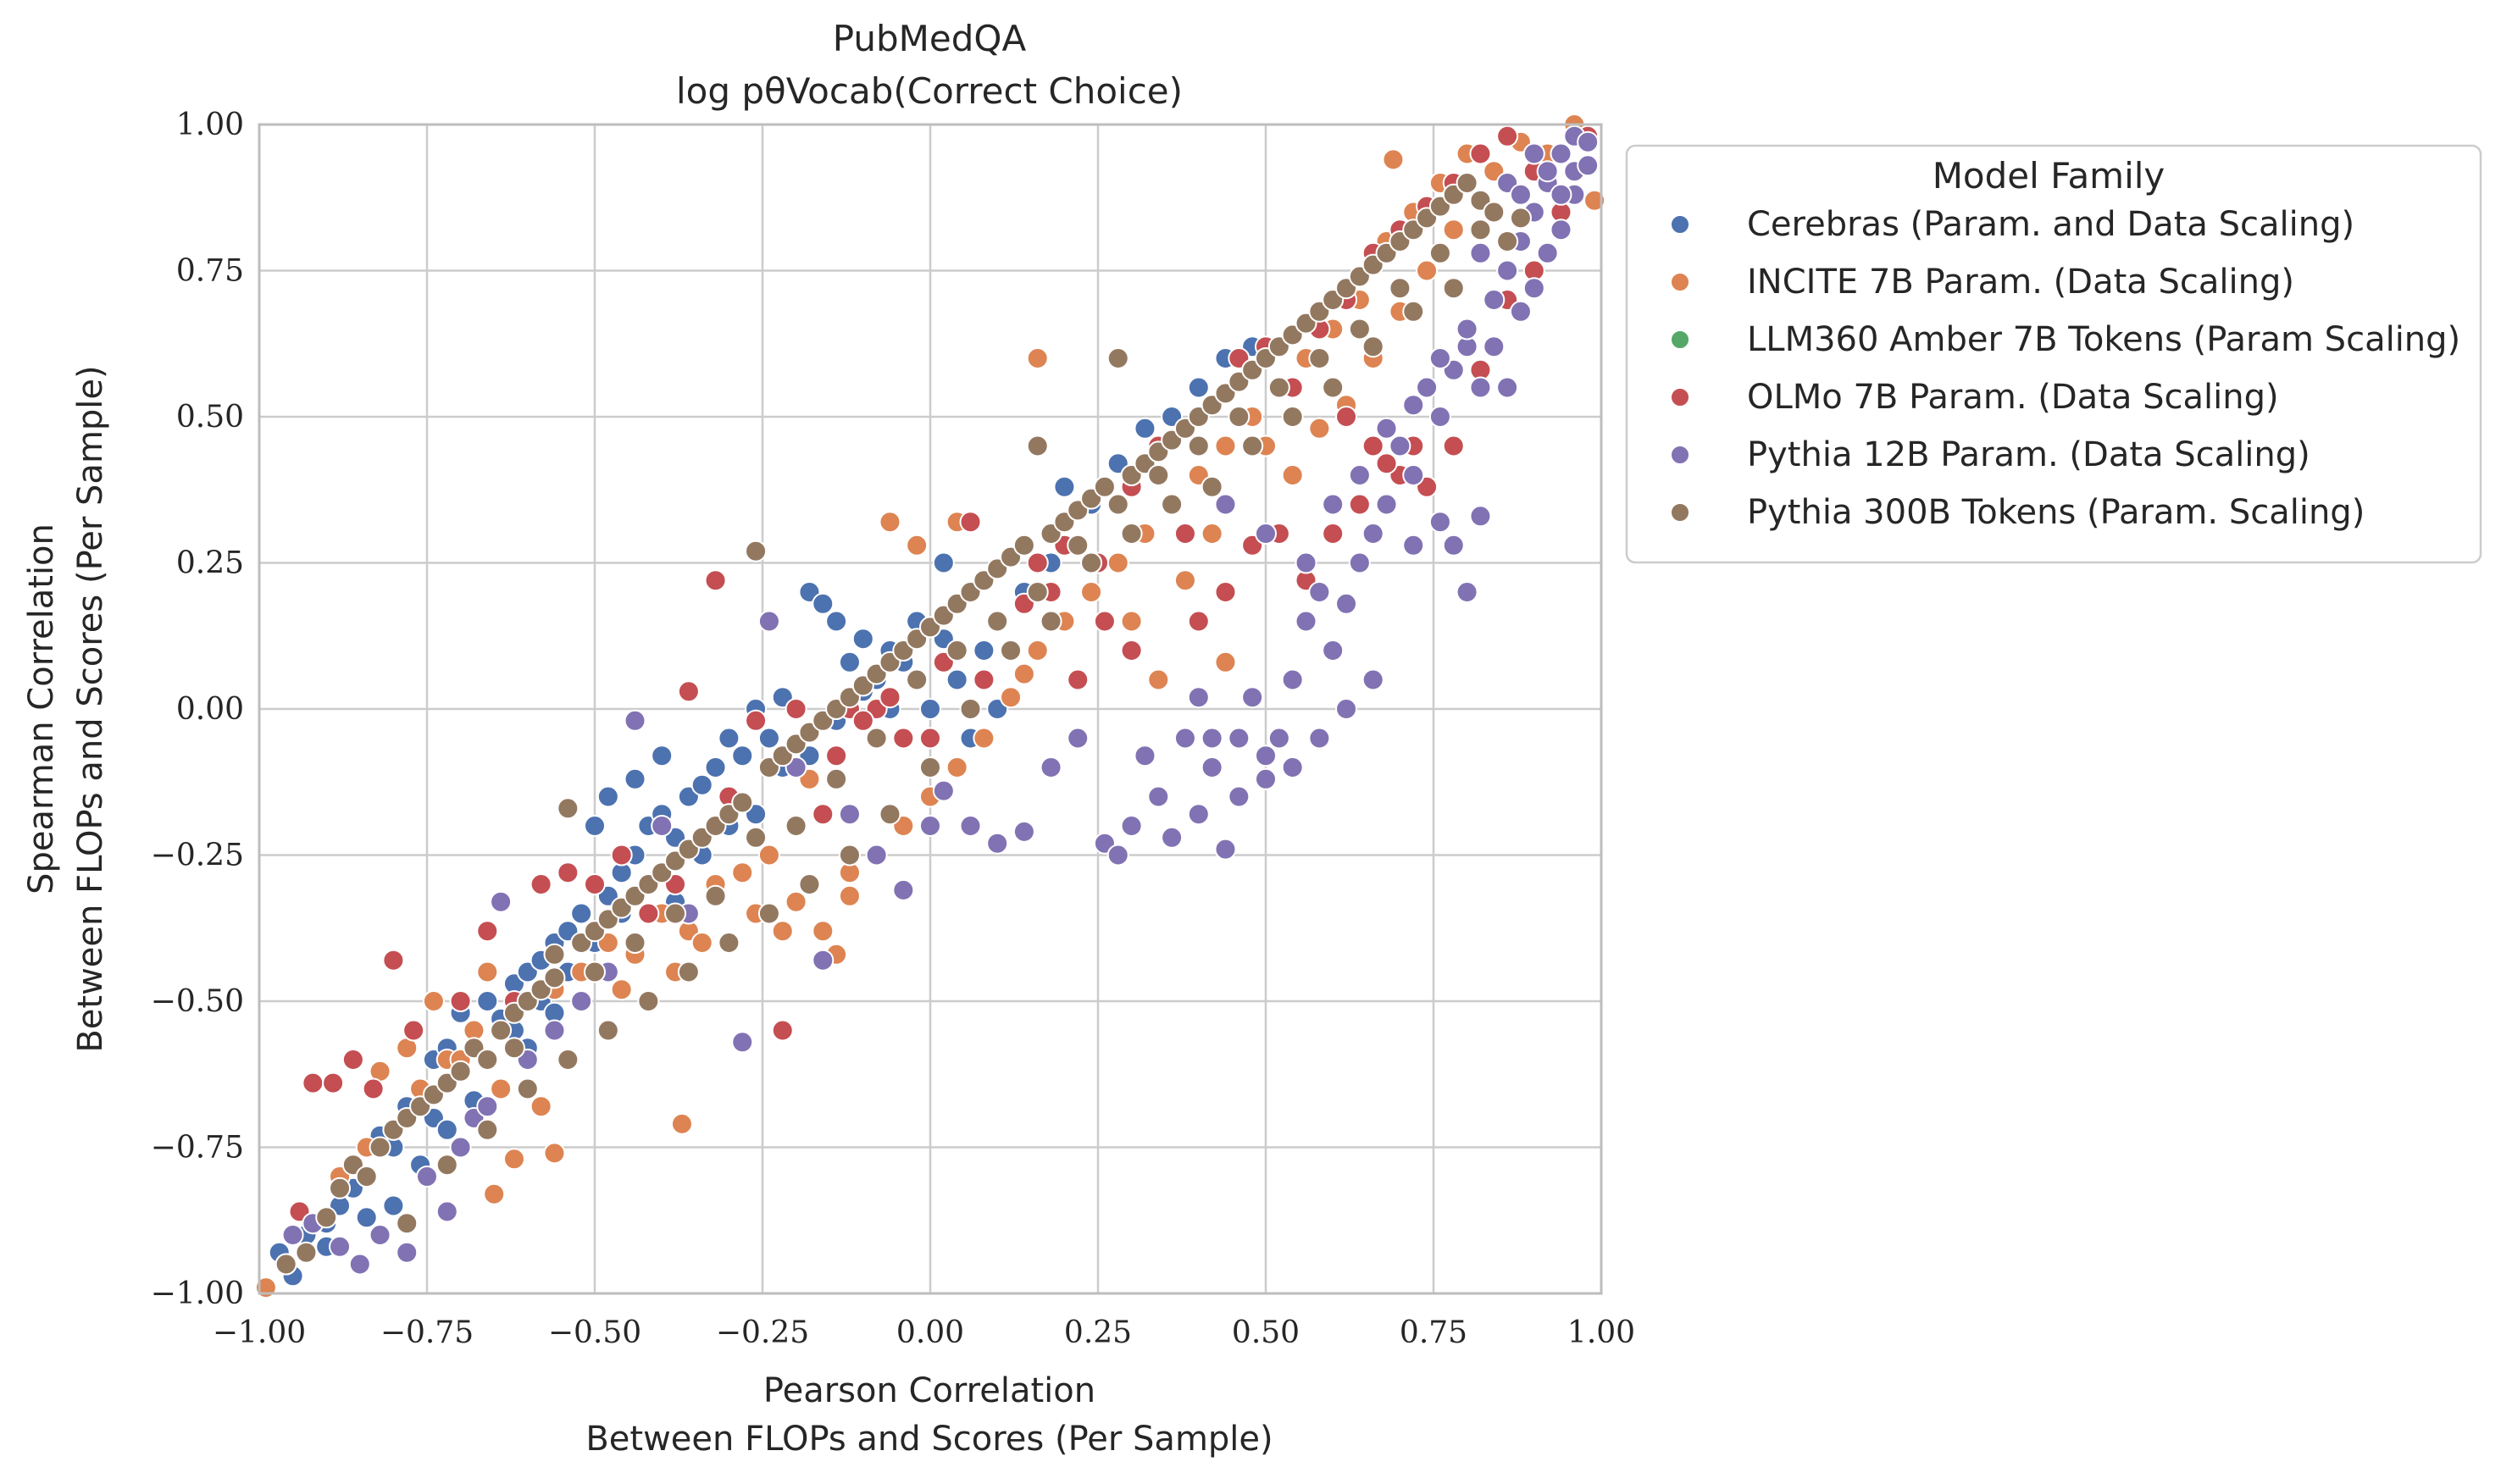  What do you see at coordinates (210, 125) in the screenshot?
I see `y-tick-label: 1.00` at bounding box center [210, 125].